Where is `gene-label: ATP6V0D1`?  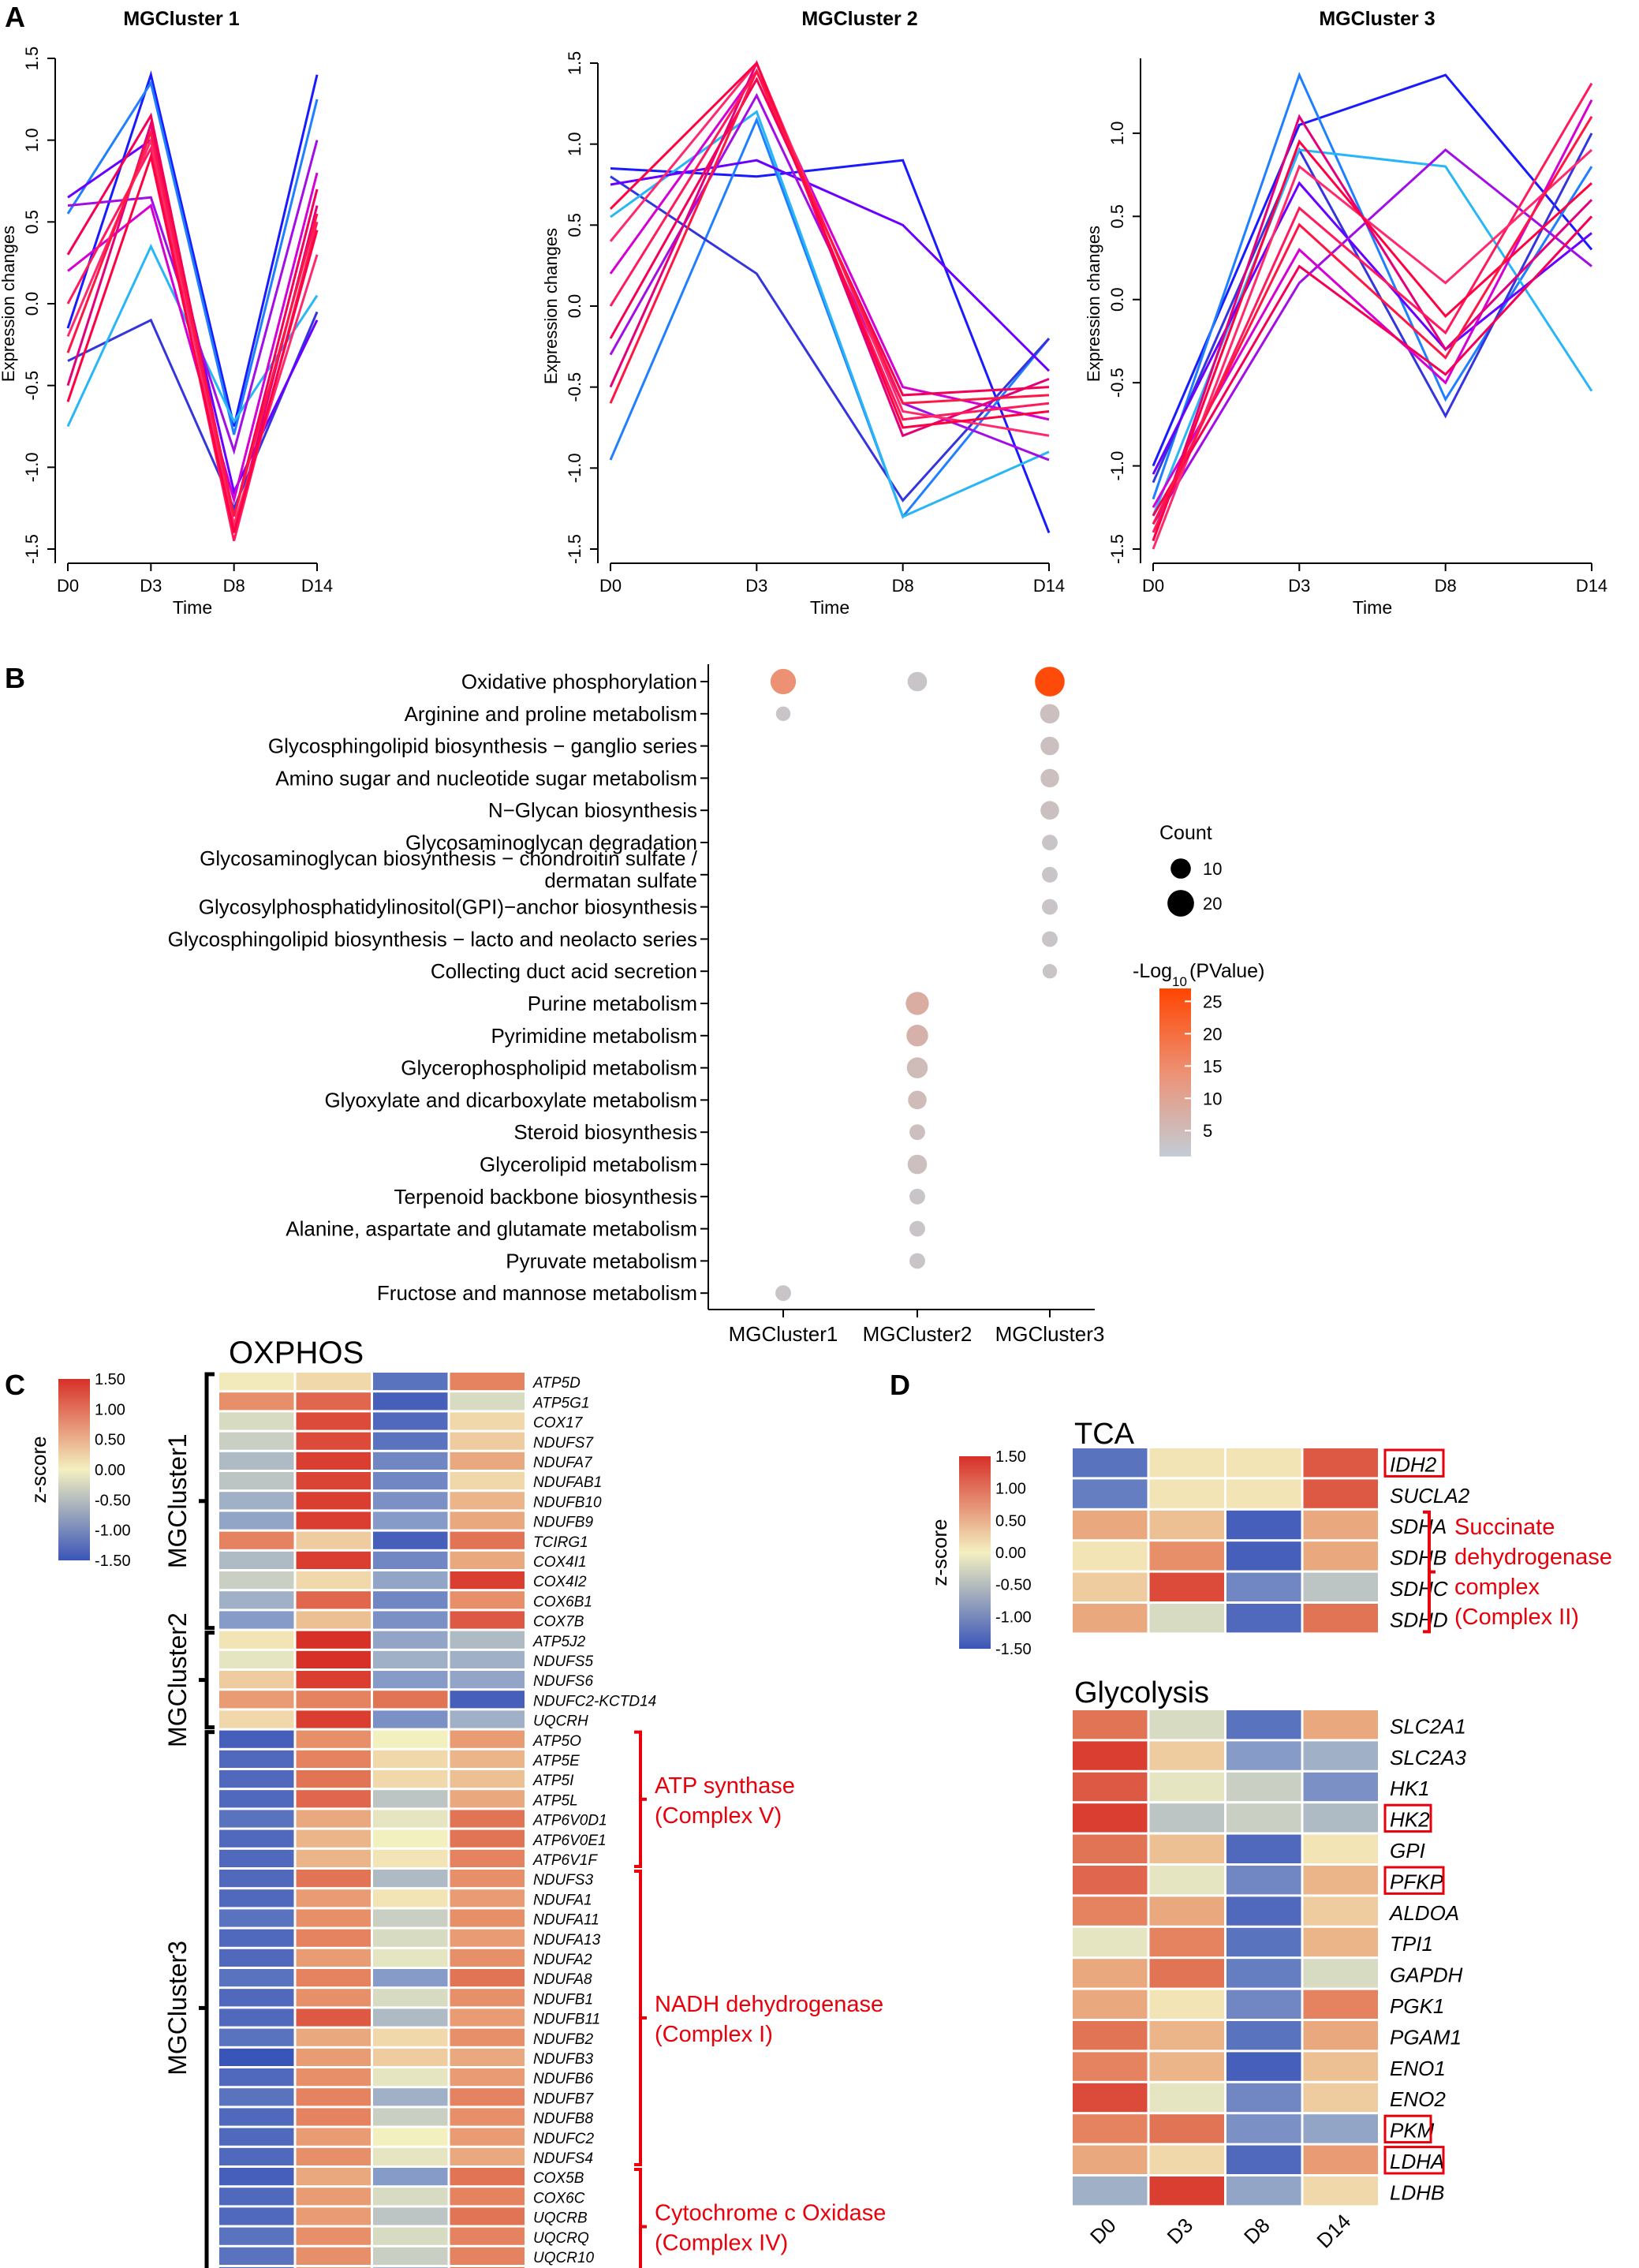 gene-label: ATP6V0D1 is located at coordinates (570, 1821).